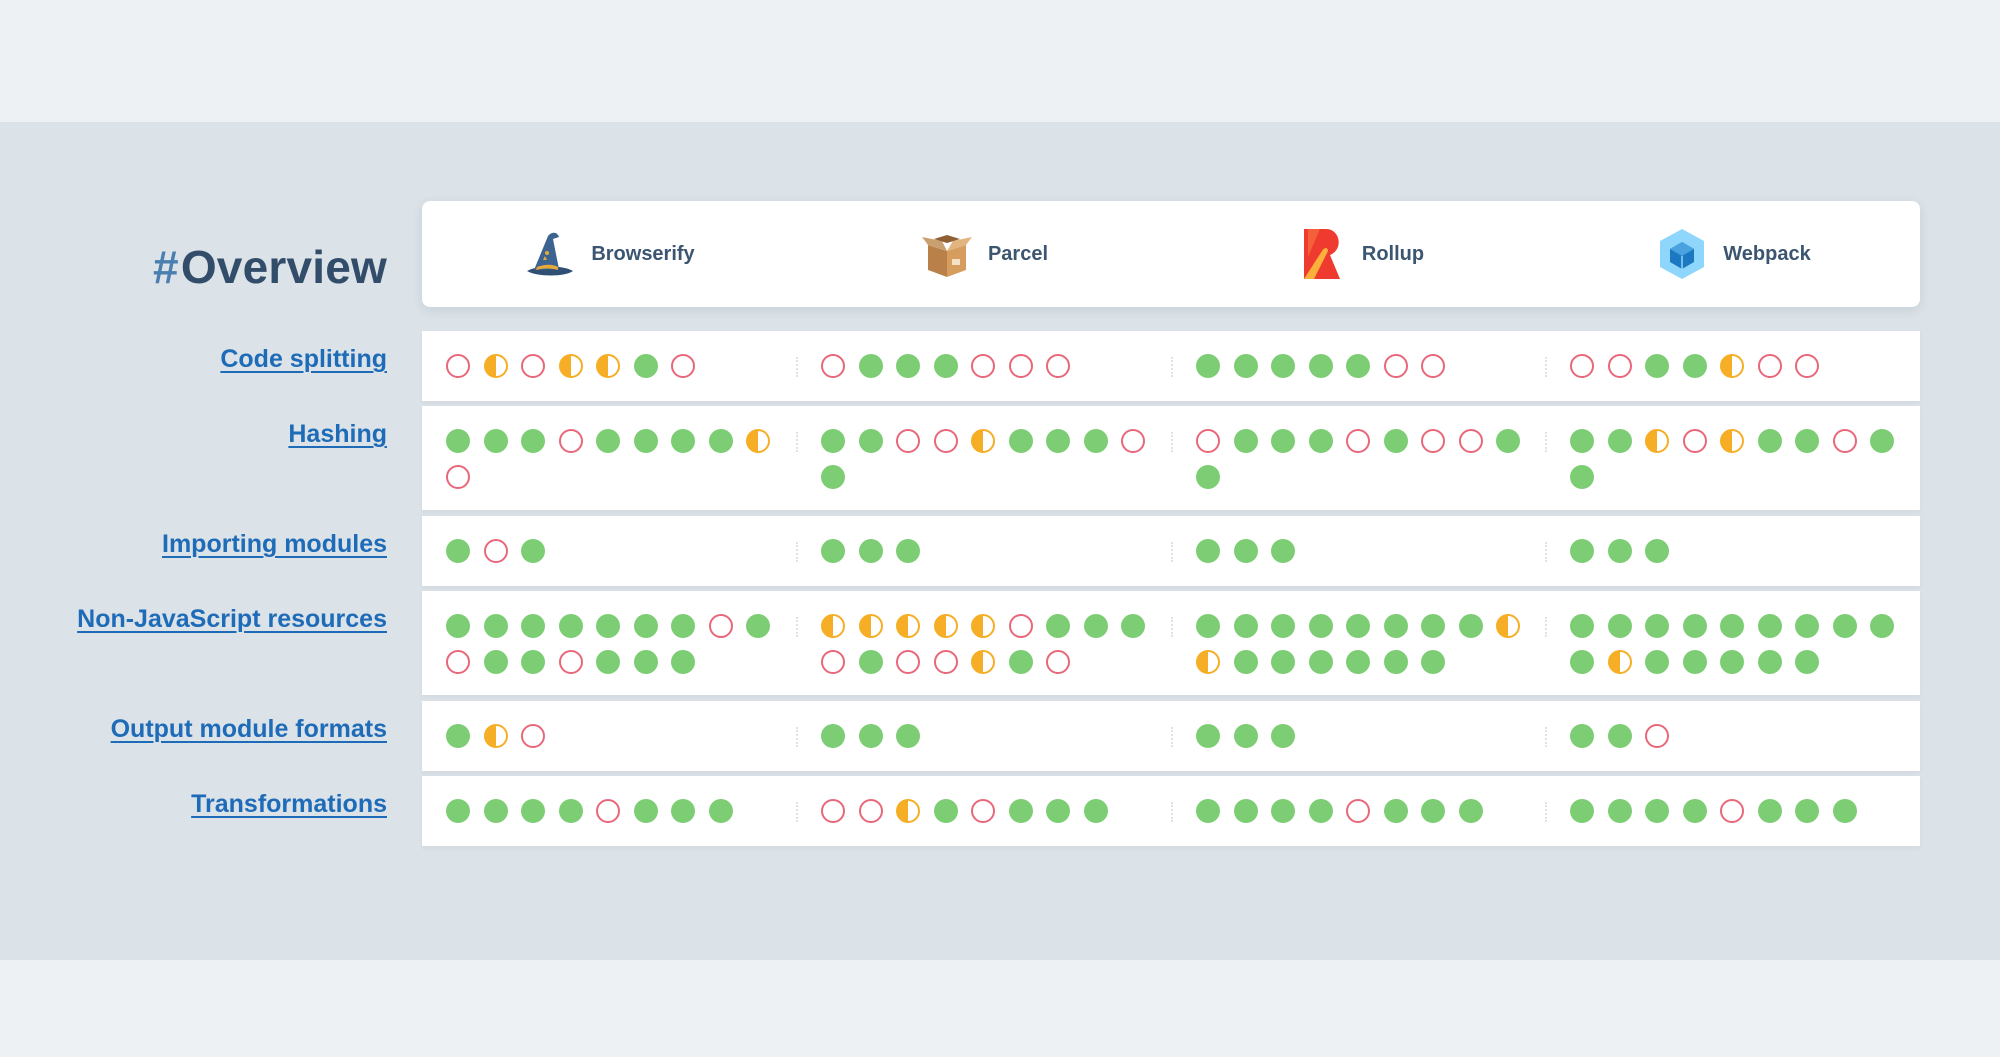 The image size is (2000, 1057). Describe the element at coordinates (232, 619) in the screenshot. I see `row-label-non-javascript-resources: Non-JavaScript resources` at that location.